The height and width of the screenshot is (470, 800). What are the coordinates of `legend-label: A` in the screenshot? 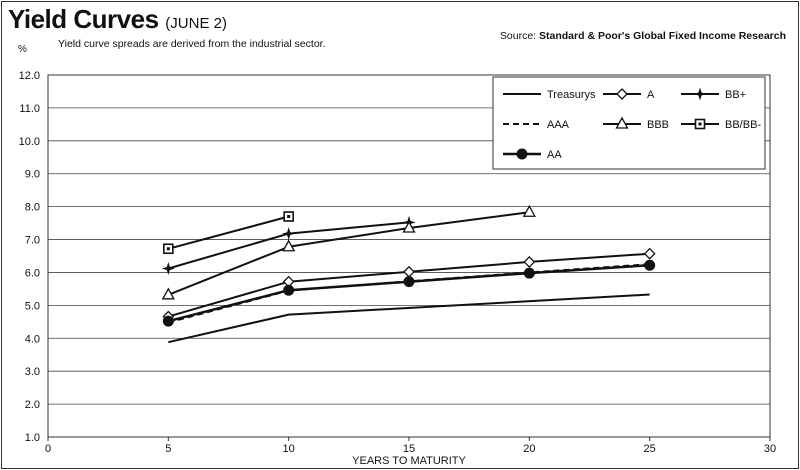 It's located at (651, 95).